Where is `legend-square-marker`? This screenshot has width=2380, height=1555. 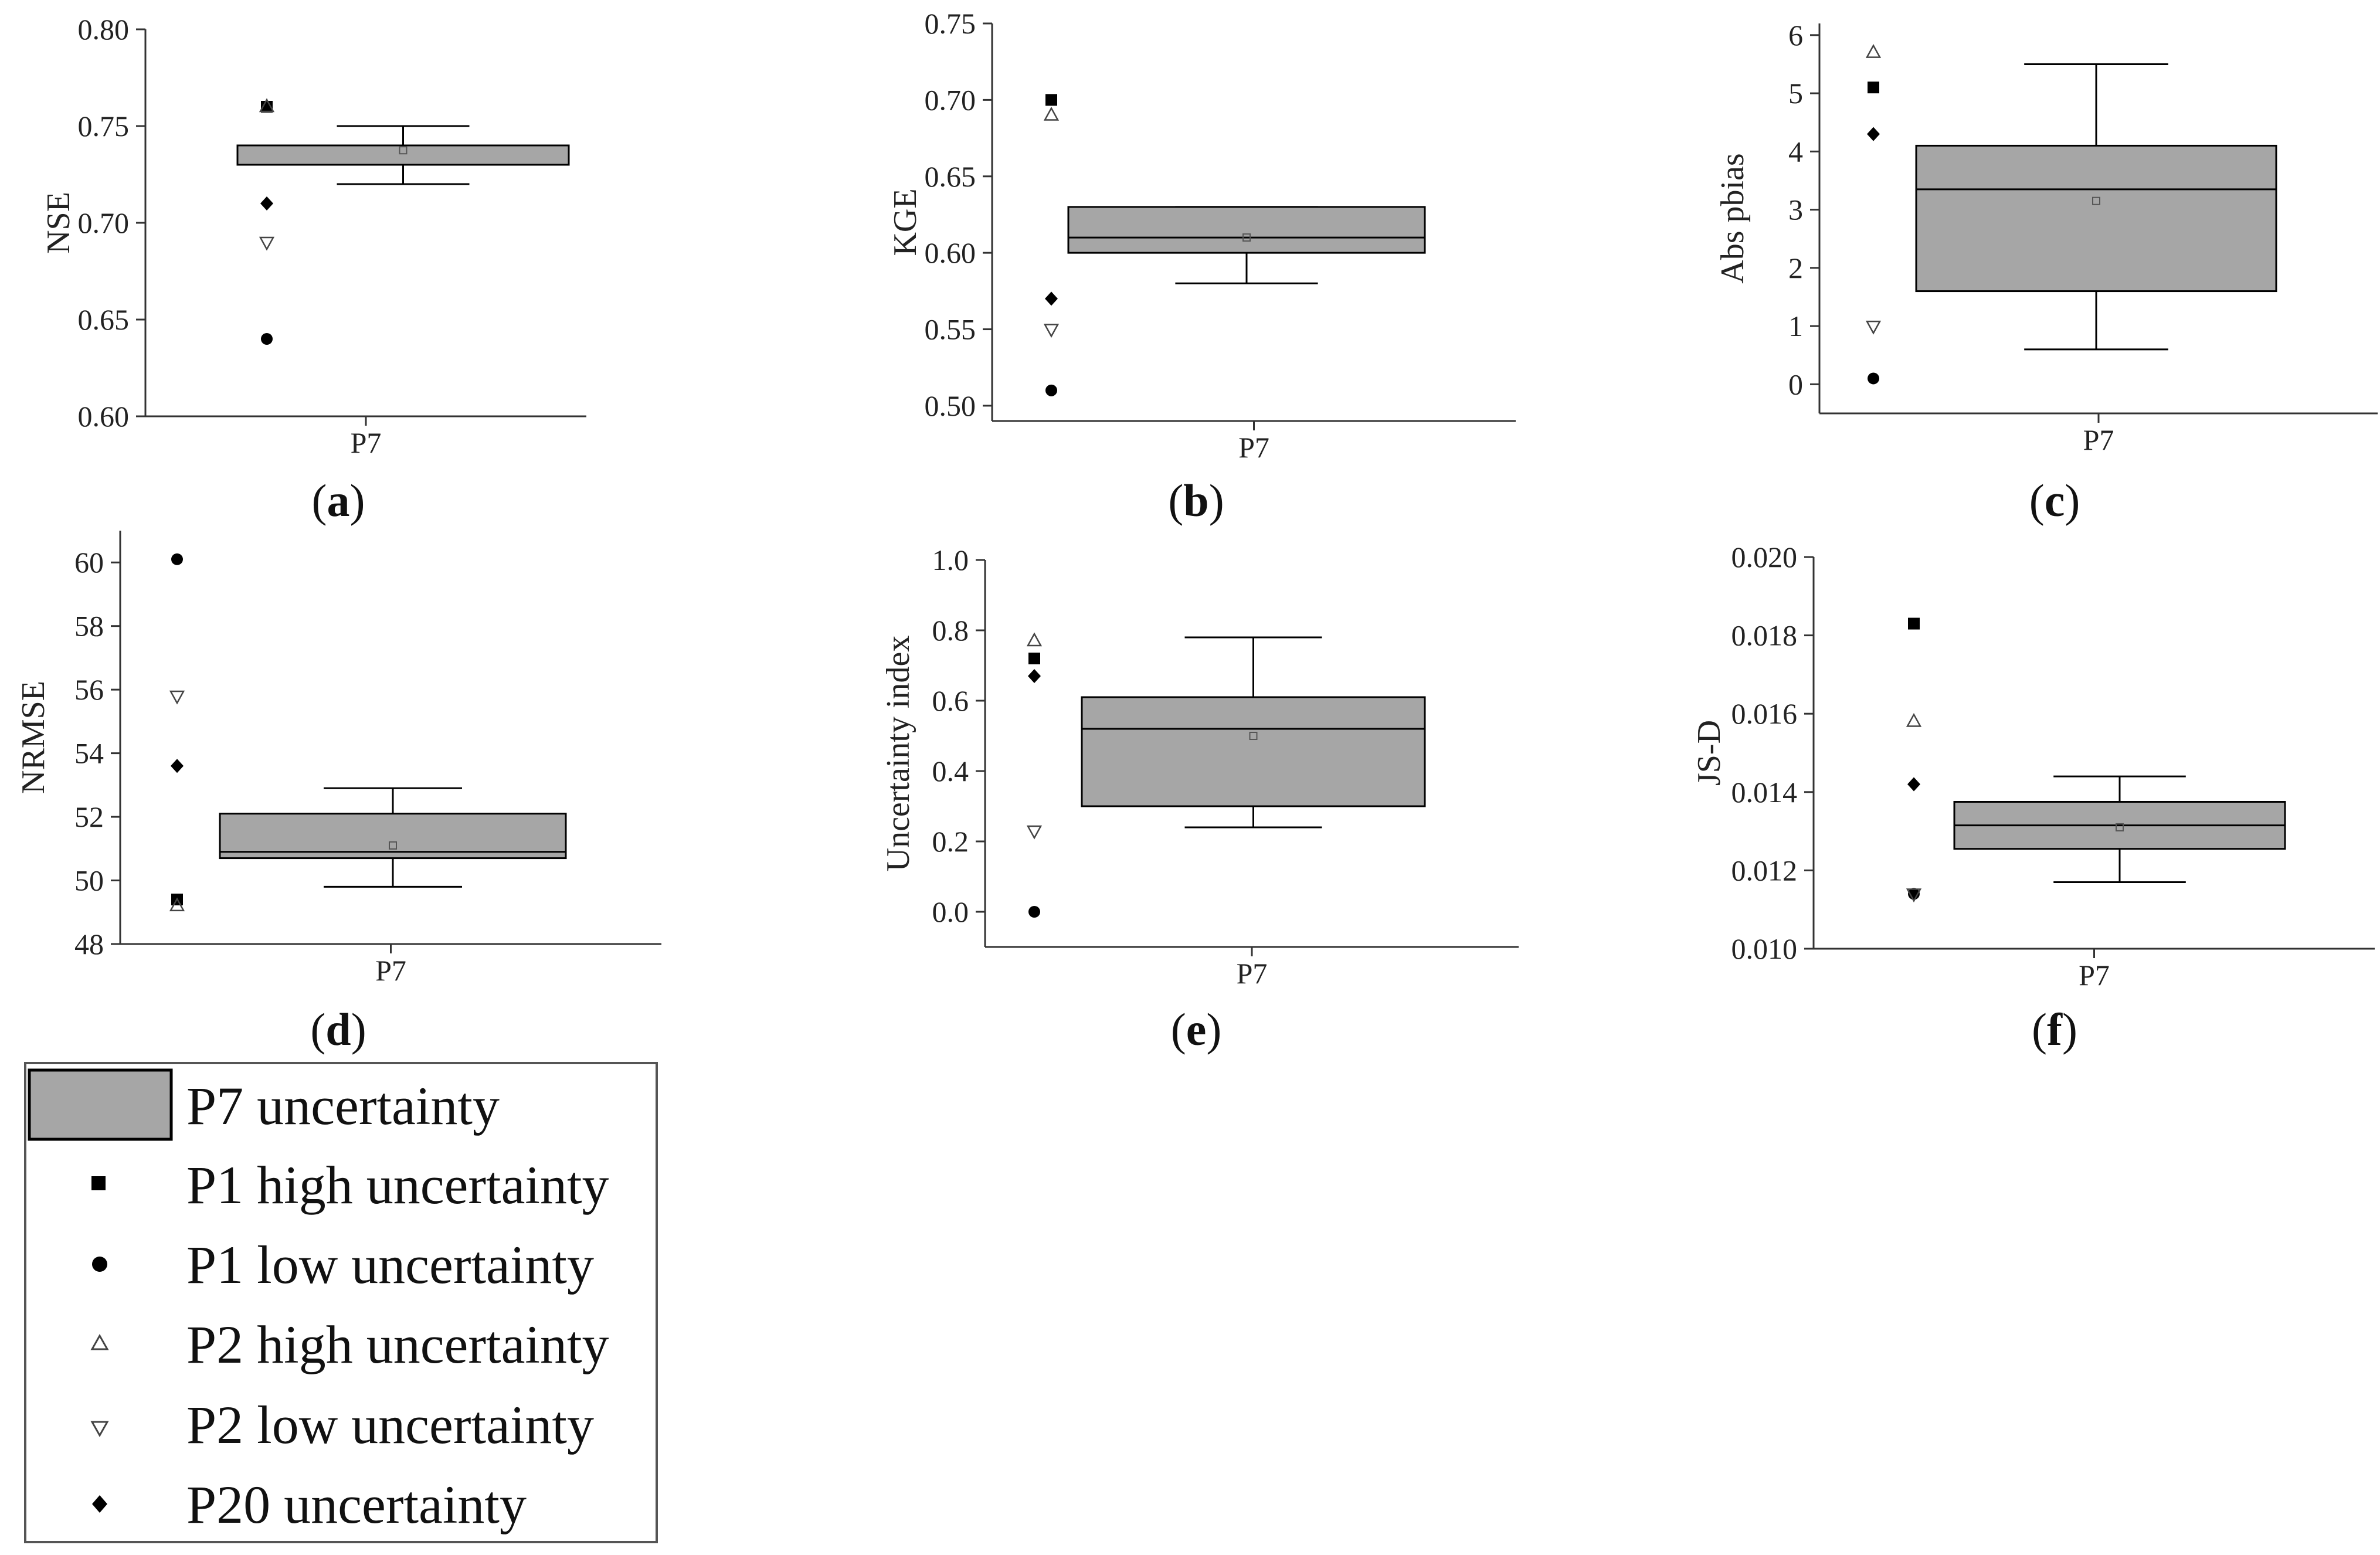 legend-square-marker is located at coordinates (98, 1183).